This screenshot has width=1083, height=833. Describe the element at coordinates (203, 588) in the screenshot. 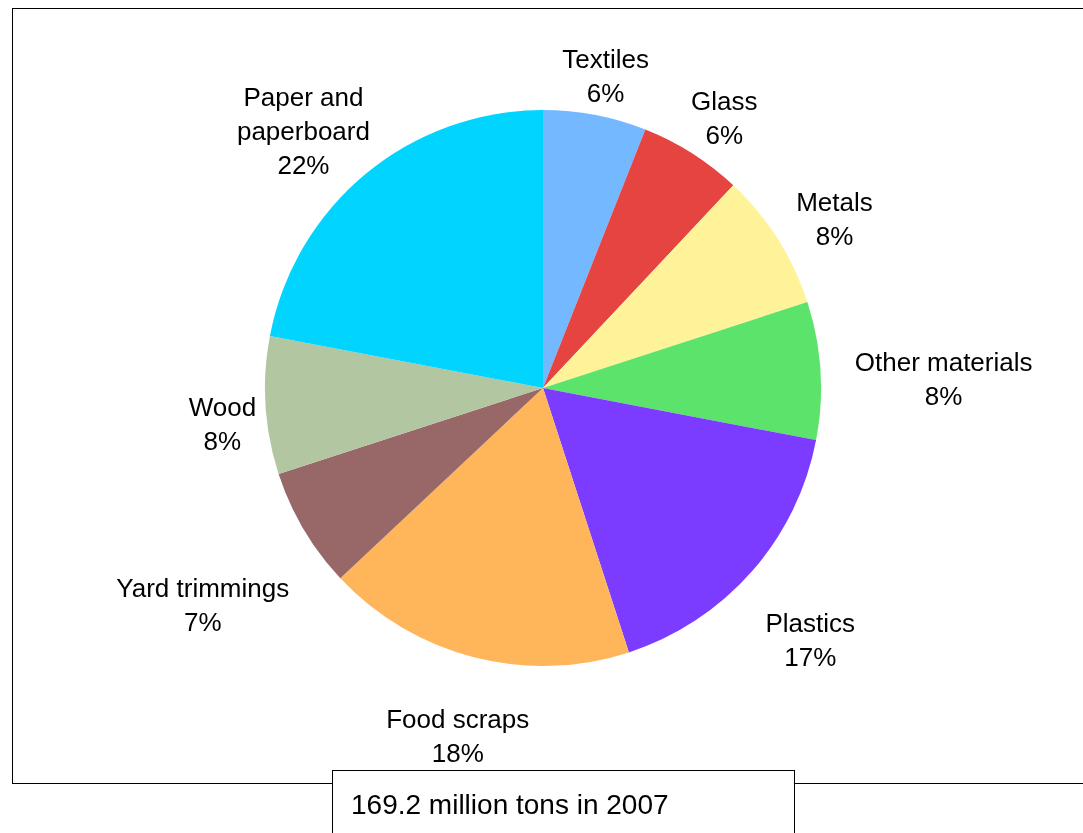

I see `slice-label: Yard trimmings` at that location.